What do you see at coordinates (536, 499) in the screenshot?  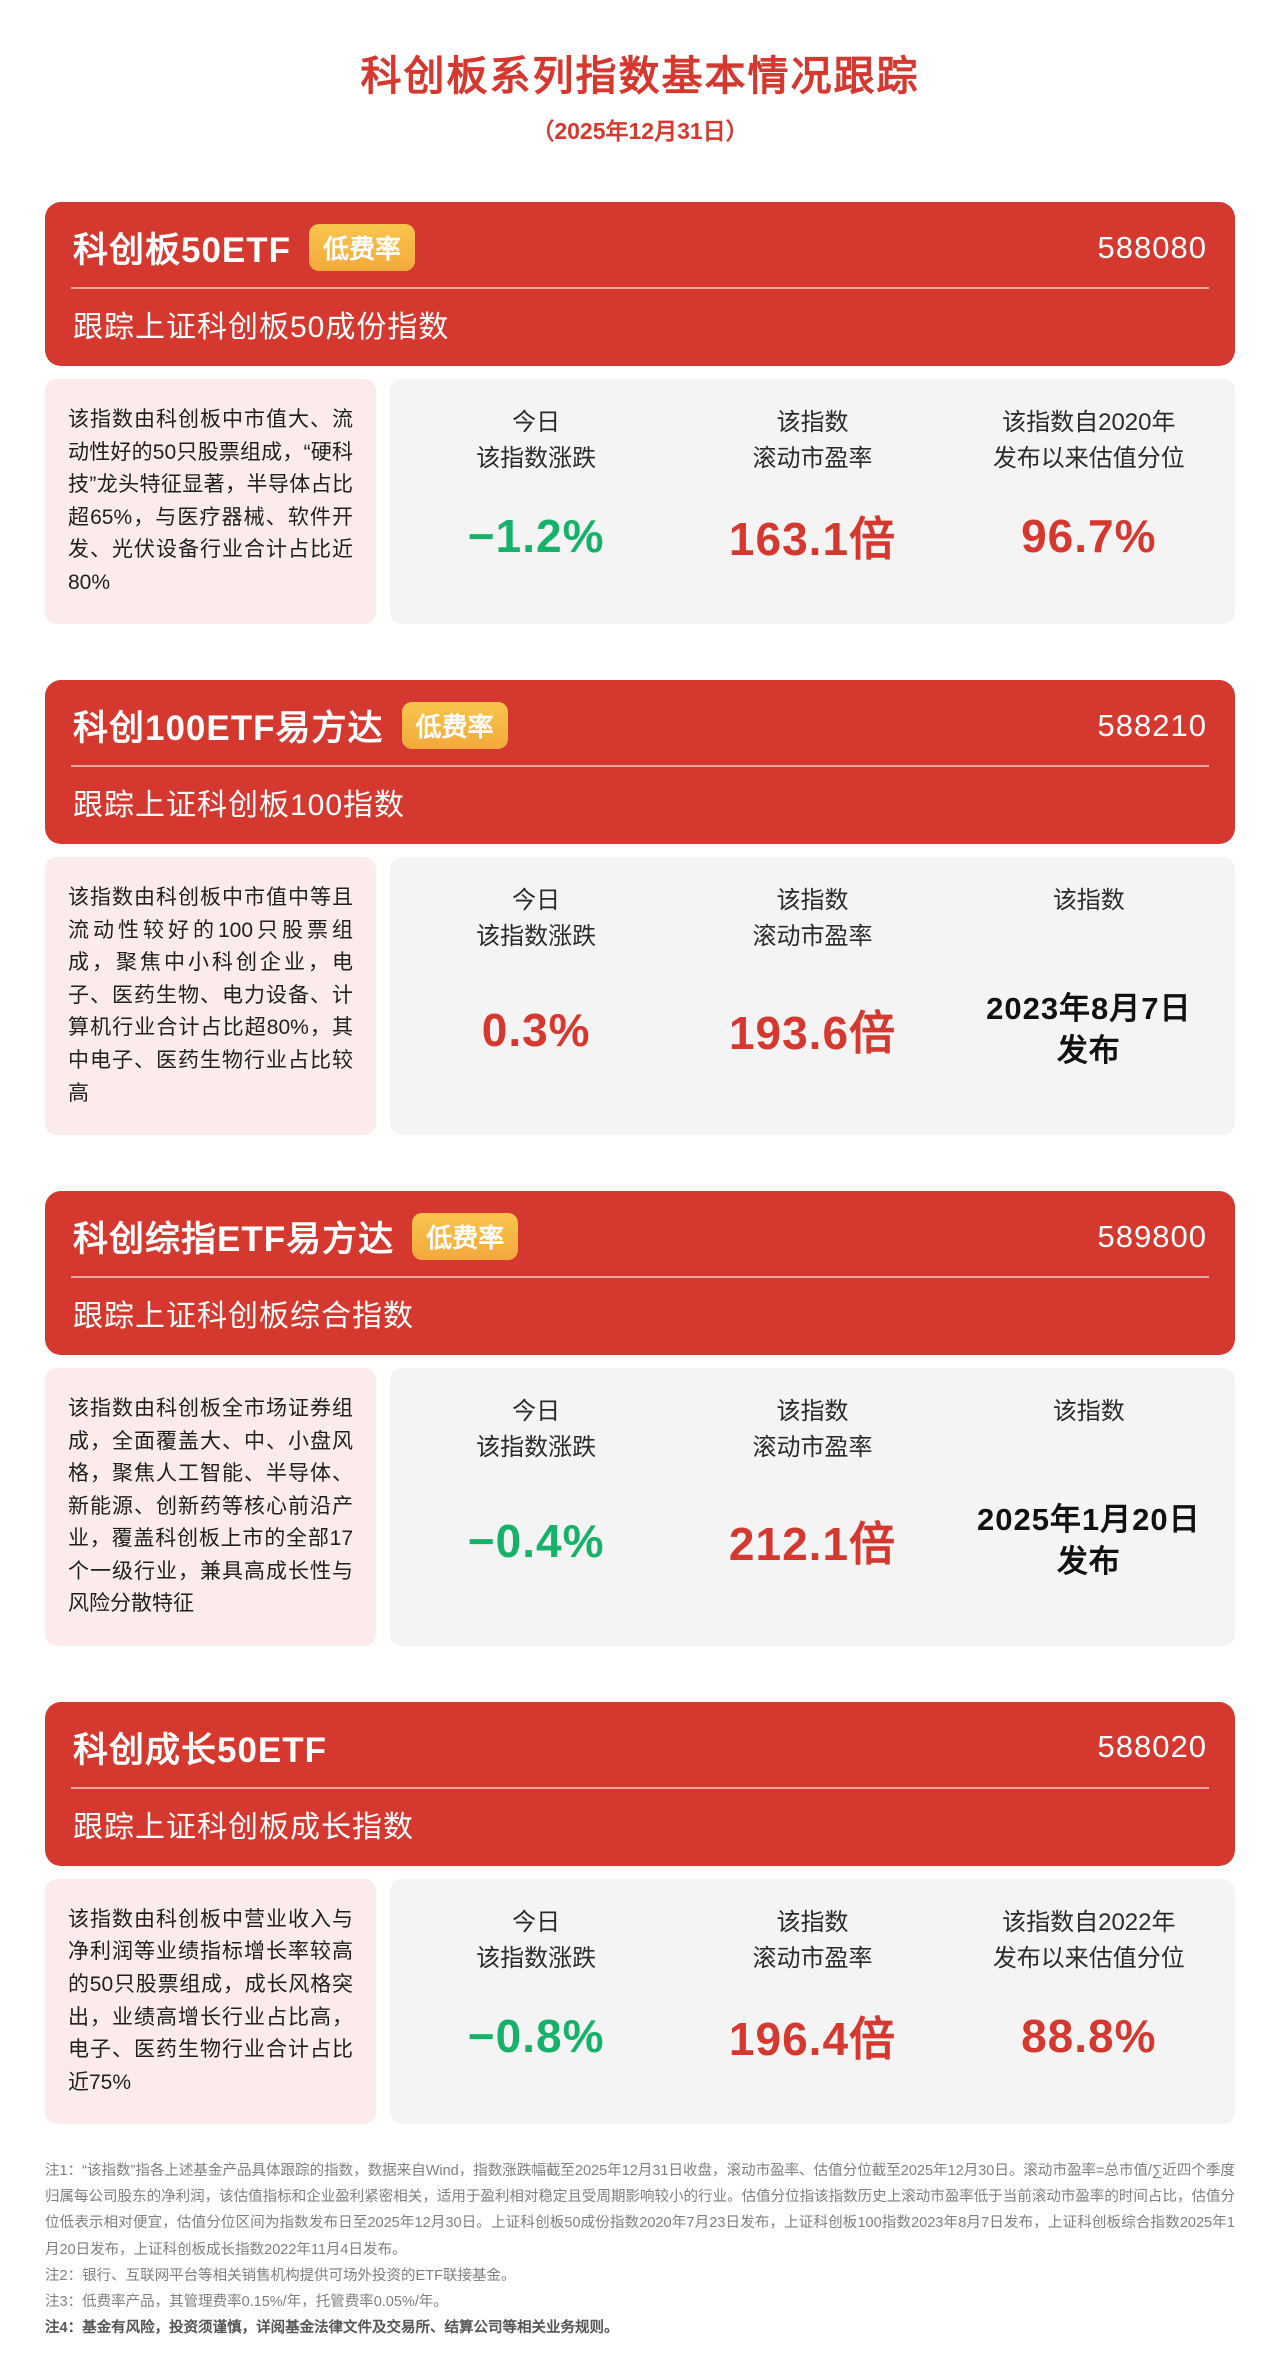 I see `stat-daily-change: 今日 该指数涨跌 −1.2%` at bounding box center [536, 499].